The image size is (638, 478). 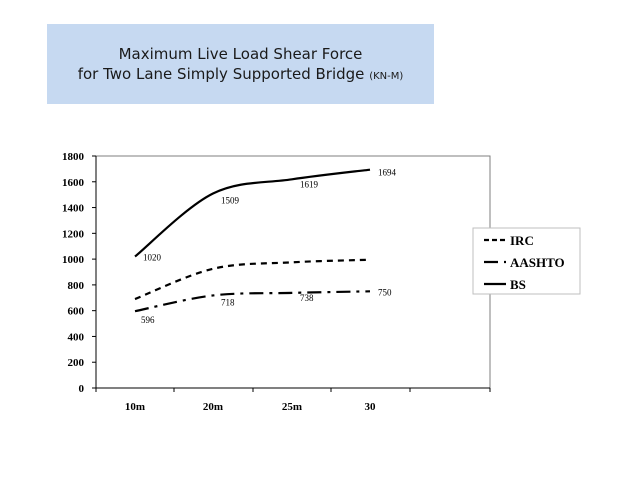 What do you see at coordinates (252, 279) in the screenshot?
I see `series-line-irc` at bounding box center [252, 279].